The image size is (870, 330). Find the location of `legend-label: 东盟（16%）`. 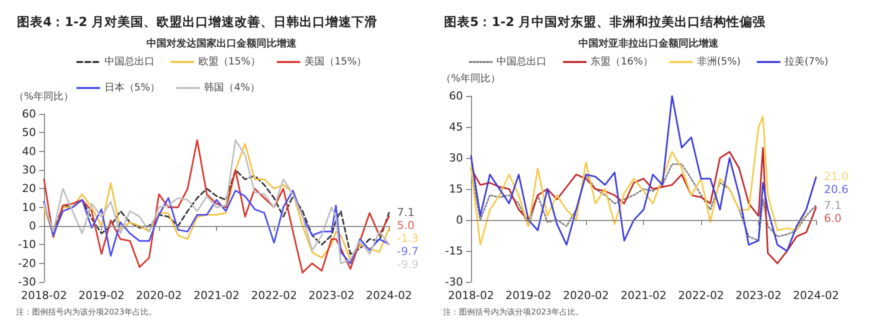

legend-label: 东盟（16%） is located at coordinates (621, 62).